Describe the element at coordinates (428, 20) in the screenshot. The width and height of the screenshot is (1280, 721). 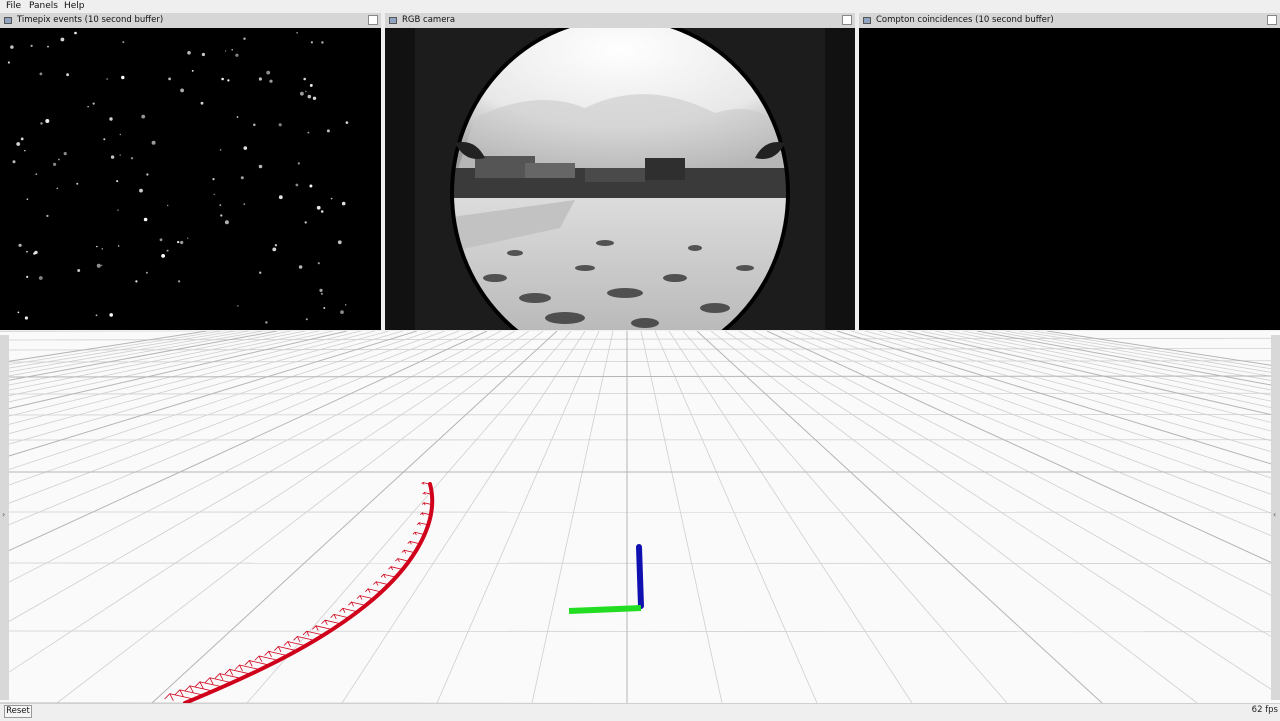
I see `camera-panel-title: RGB camera` at that location.